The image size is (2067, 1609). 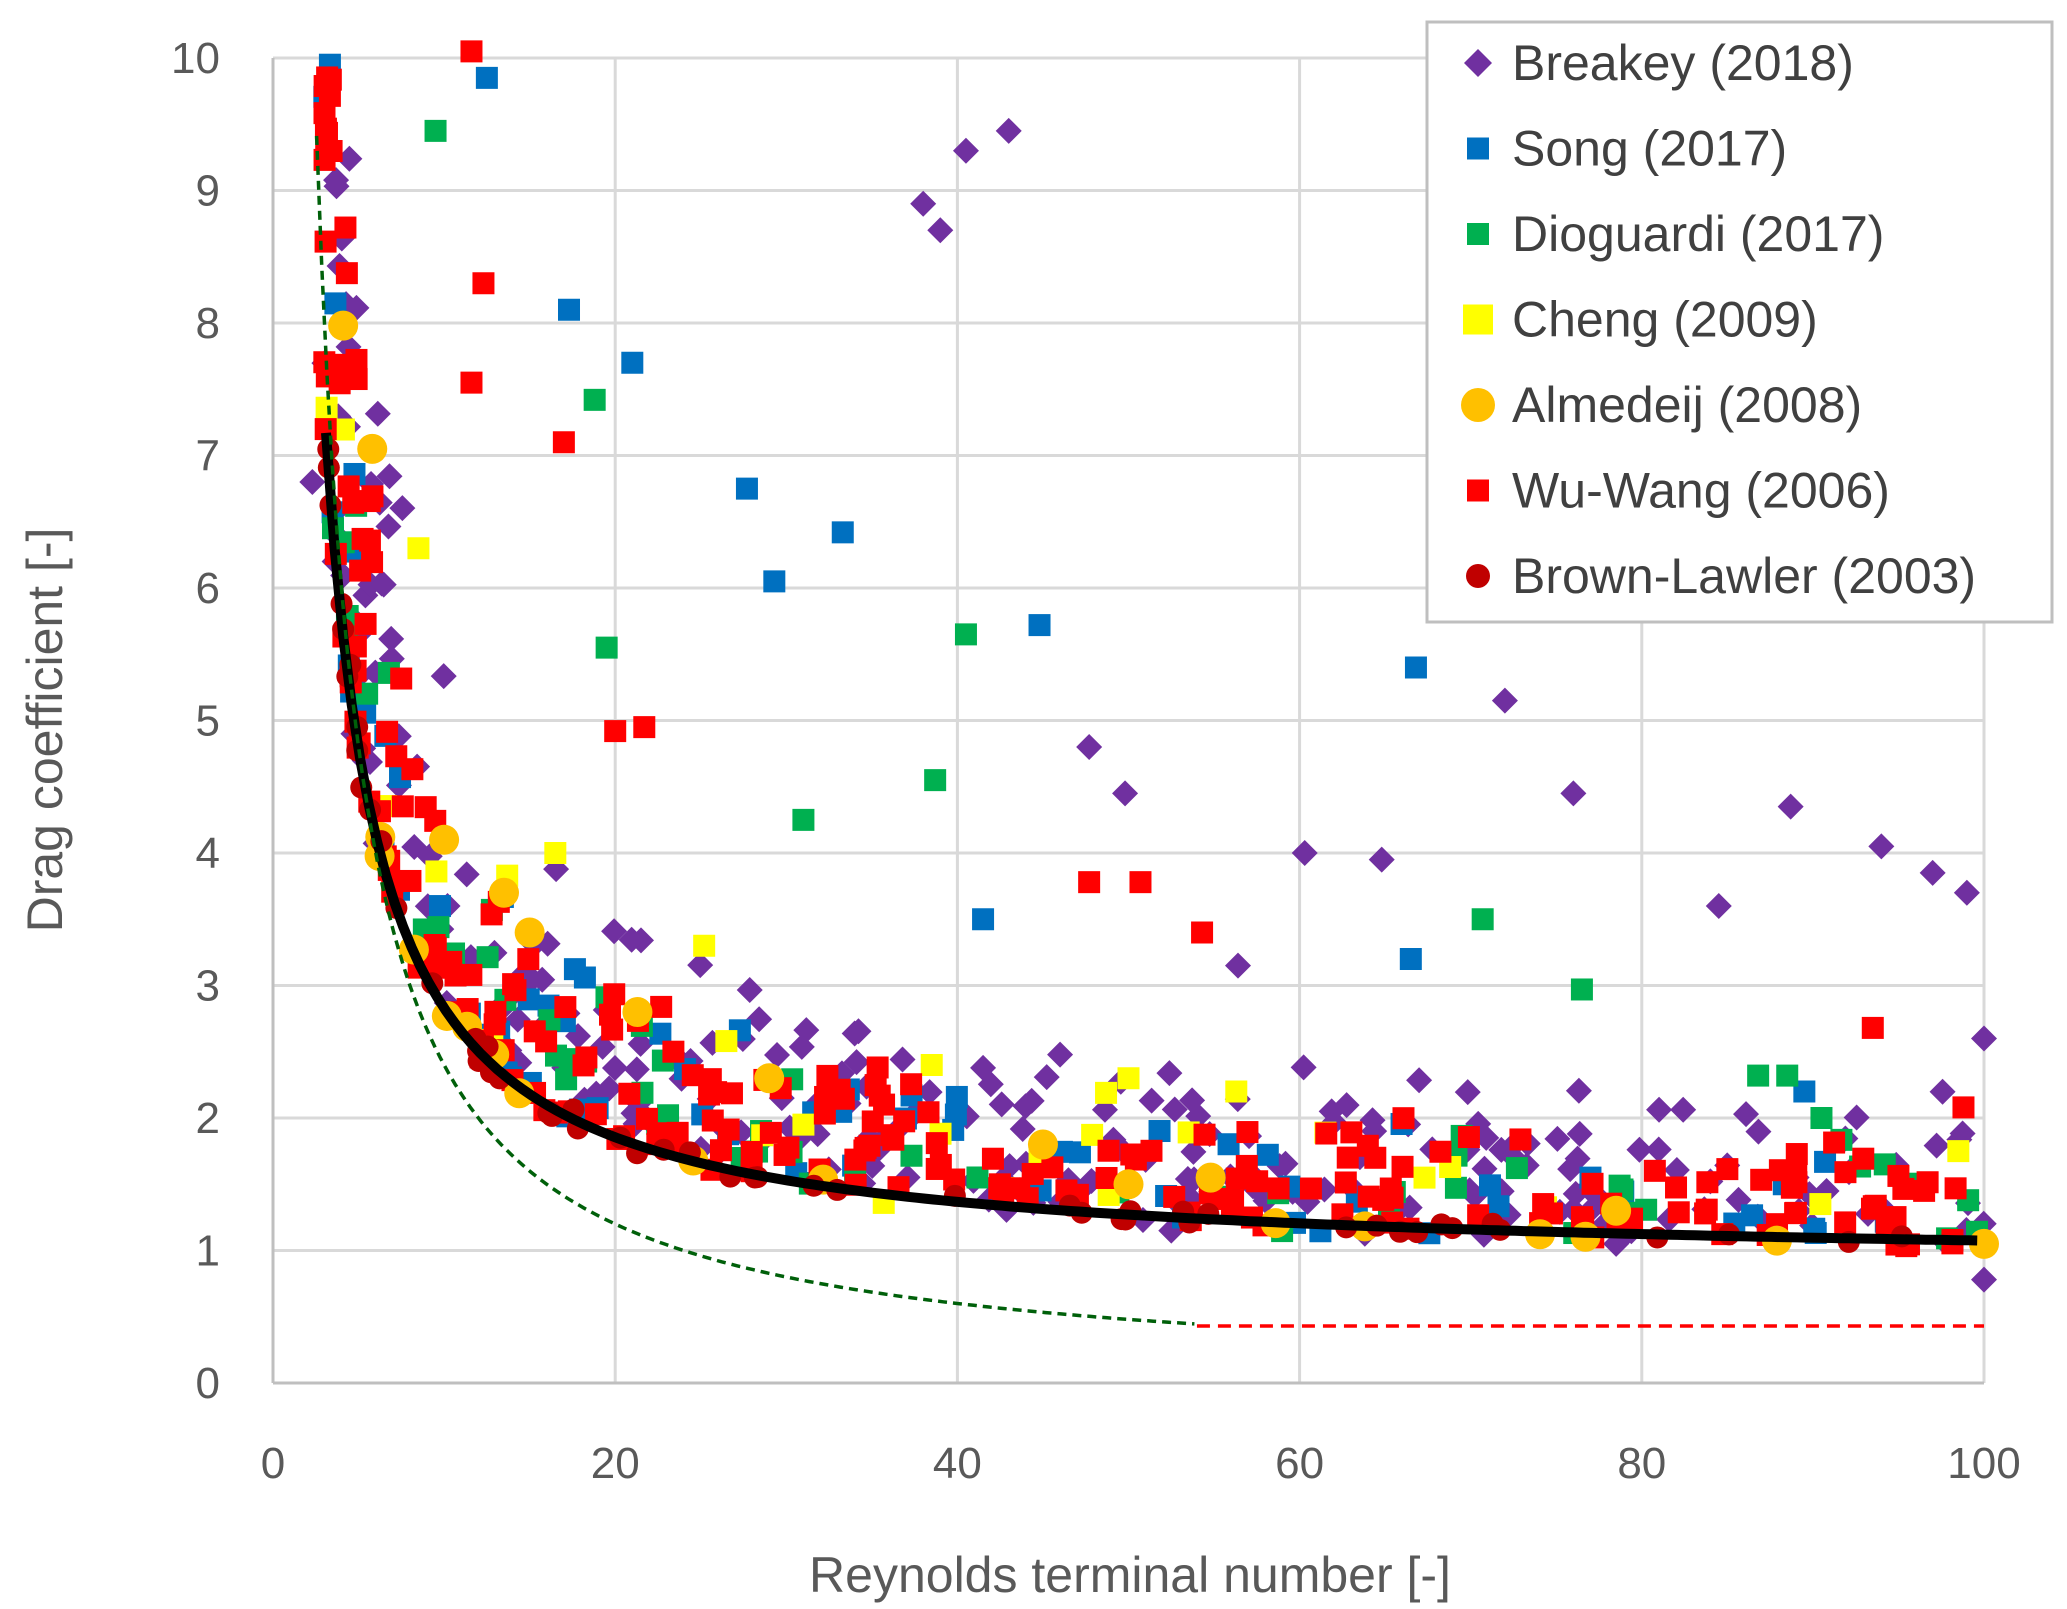 I want to click on y-tick-label: 4, so click(x=208, y=853).